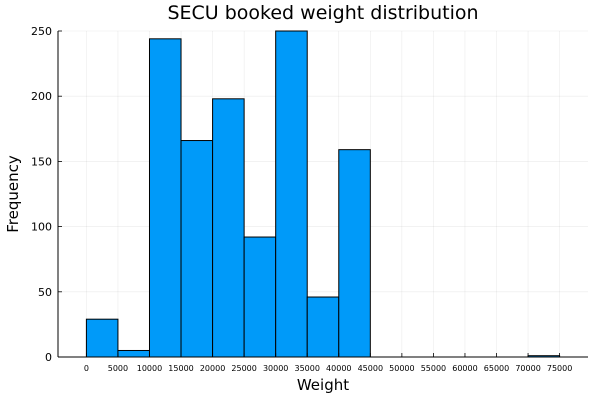 Image resolution: width=600 pixels, height=400 pixels. Describe the element at coordinates (41, 31) in the screenshot. I see `y-tick-label: 250` at that location.